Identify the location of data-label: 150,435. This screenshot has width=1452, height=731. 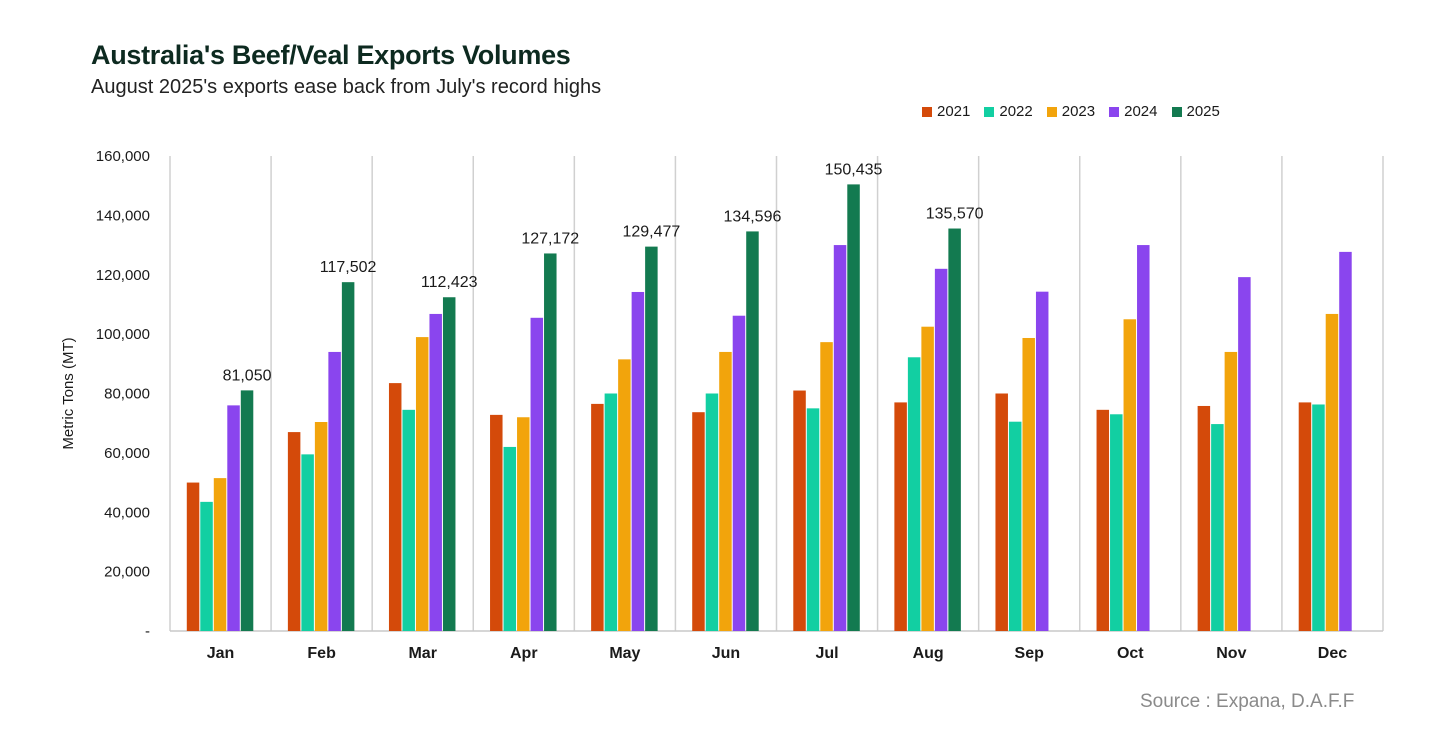
(854, 169).